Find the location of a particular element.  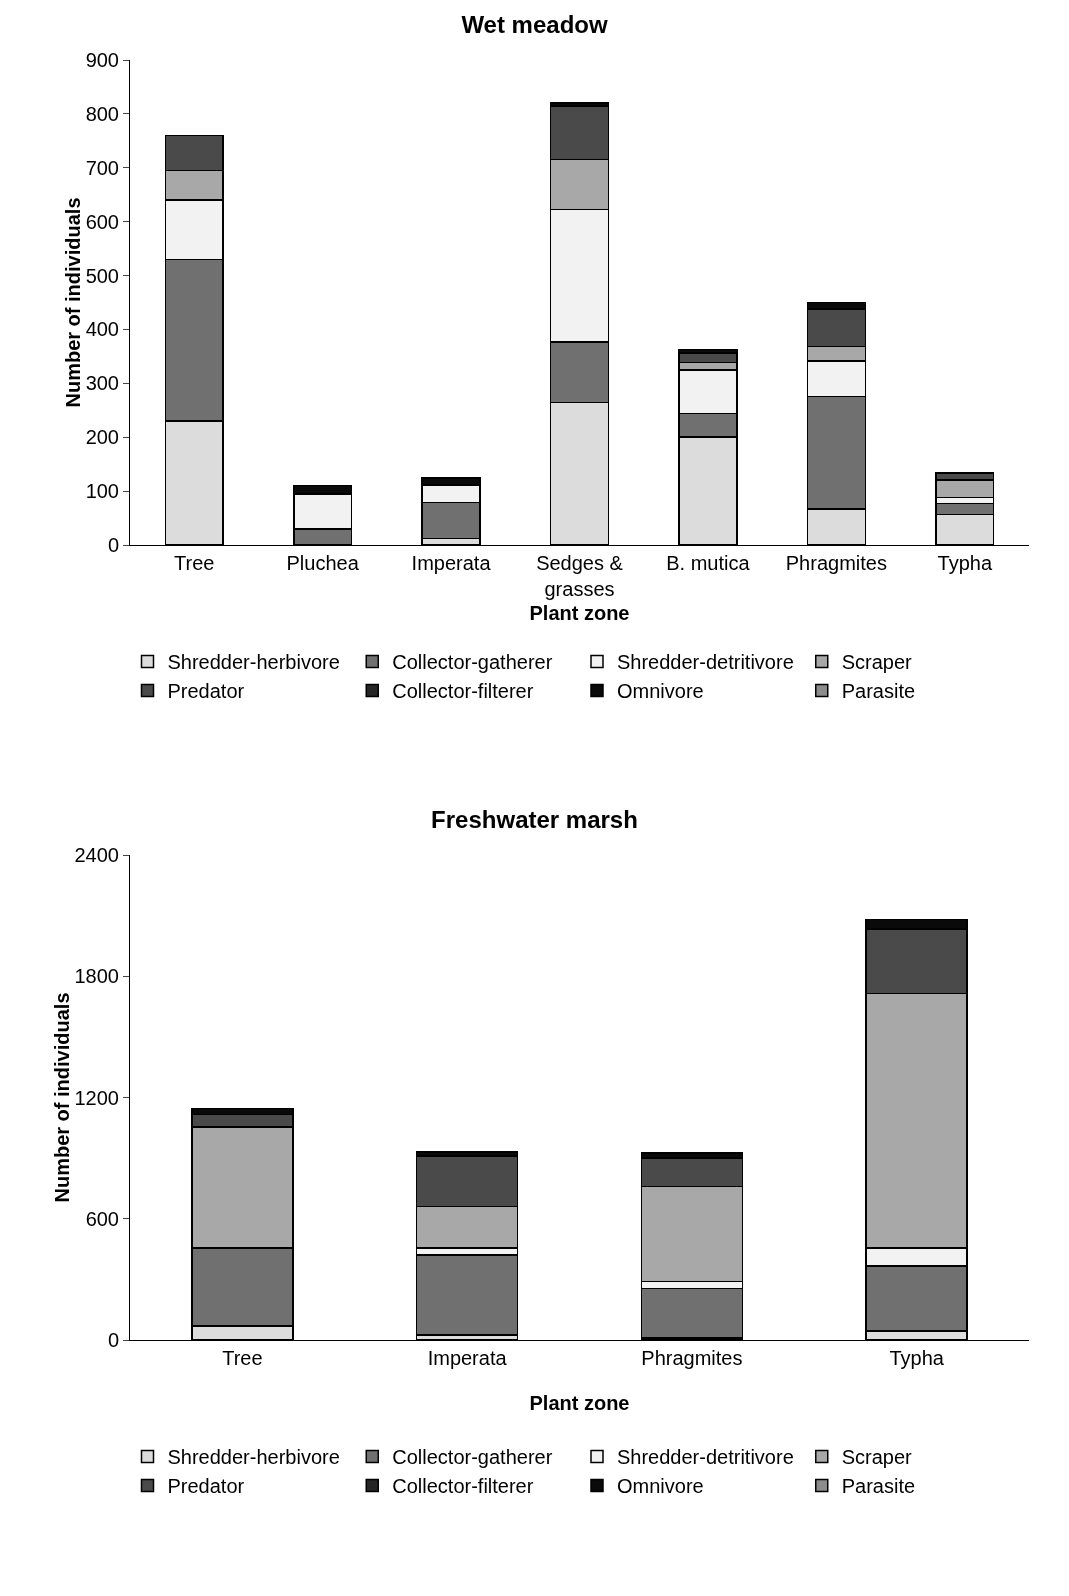

y-tick-label: 2400 is located at coordinates (96, 855).